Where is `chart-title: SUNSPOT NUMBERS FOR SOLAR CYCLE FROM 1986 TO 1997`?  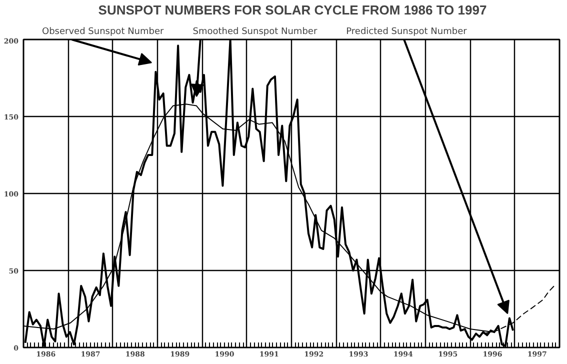 chart-title: SUNSPOT NUMBERS FOR SOLAR CYCLE FROM 1986 TO 1997 is located at coordinates (292, 10).